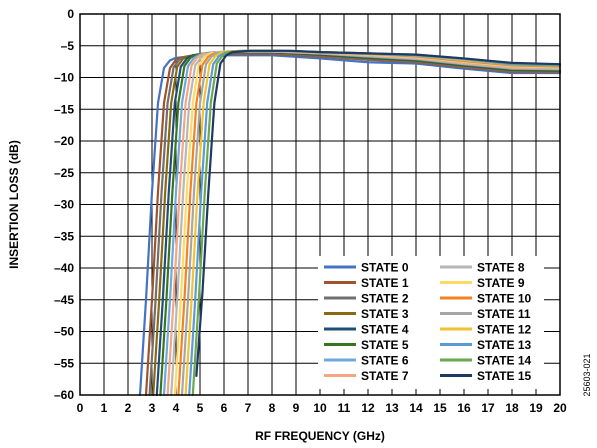  I want to click on legend-label: STATE 15, so click(504, 376).